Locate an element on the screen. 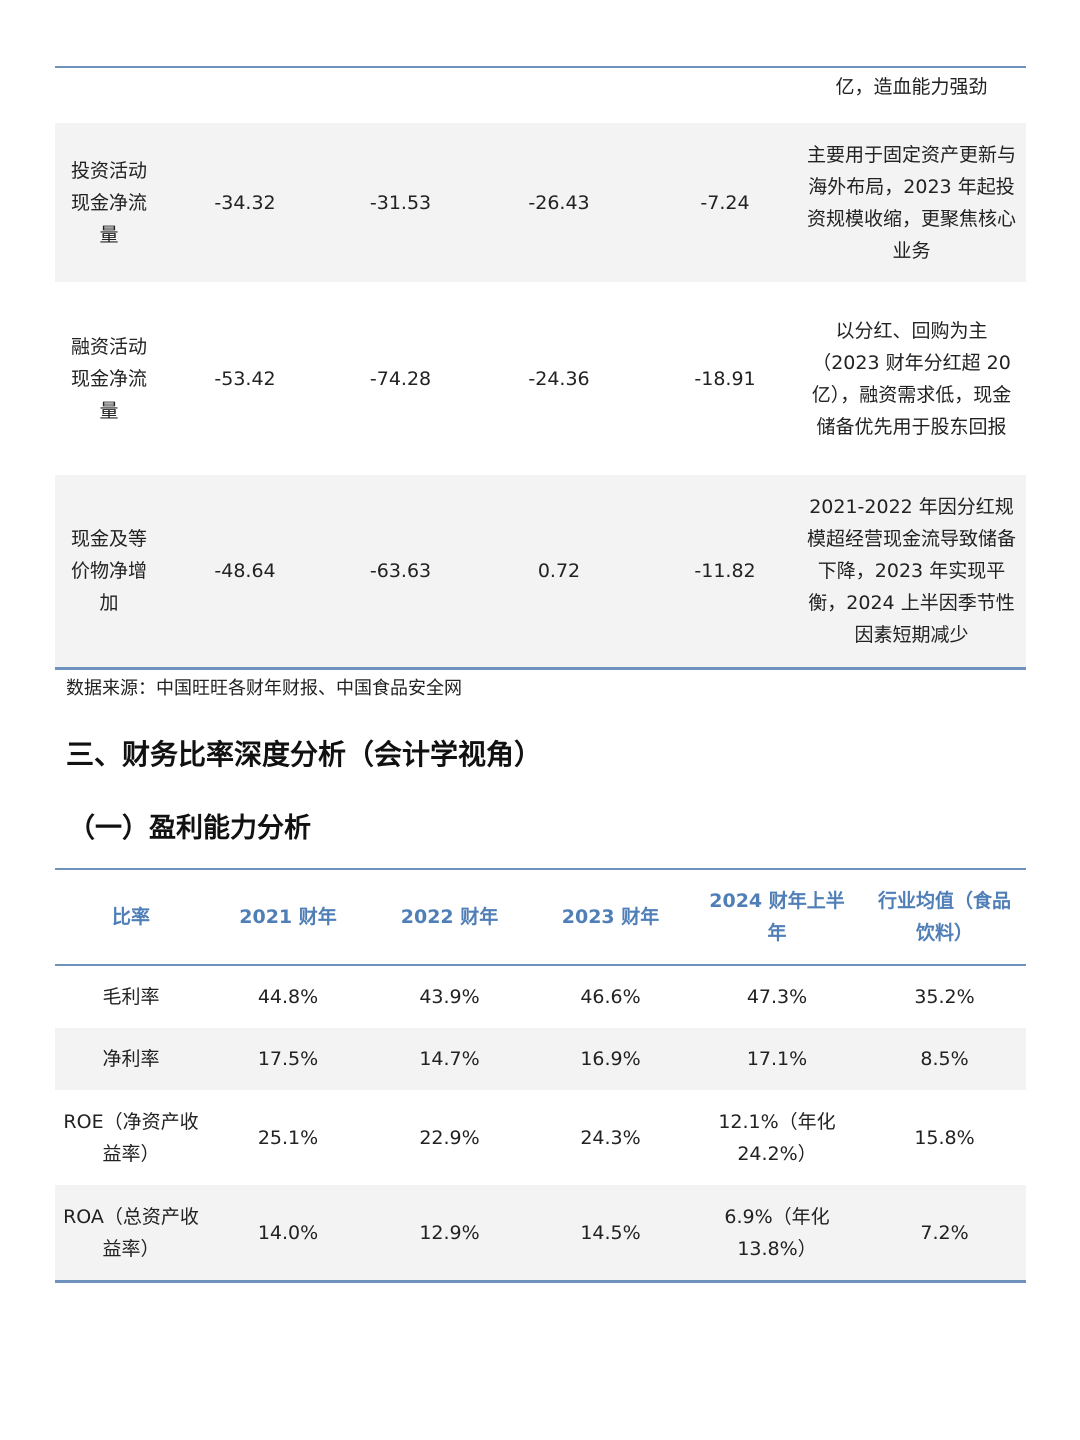 The image size is (1080, 1440). header-ratio: 比率 is located at coordinates (131, 917).